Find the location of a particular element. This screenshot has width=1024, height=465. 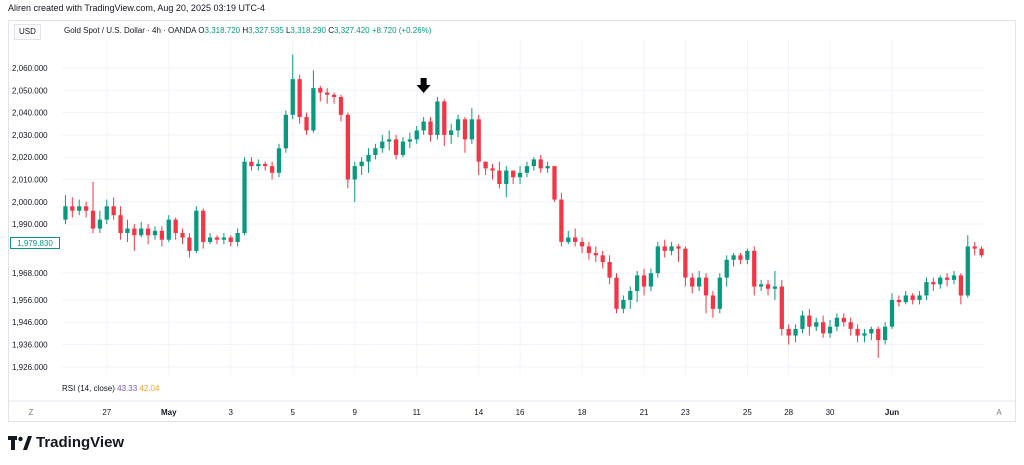

axis-right-corner: A is located at coordinates (999, 412).